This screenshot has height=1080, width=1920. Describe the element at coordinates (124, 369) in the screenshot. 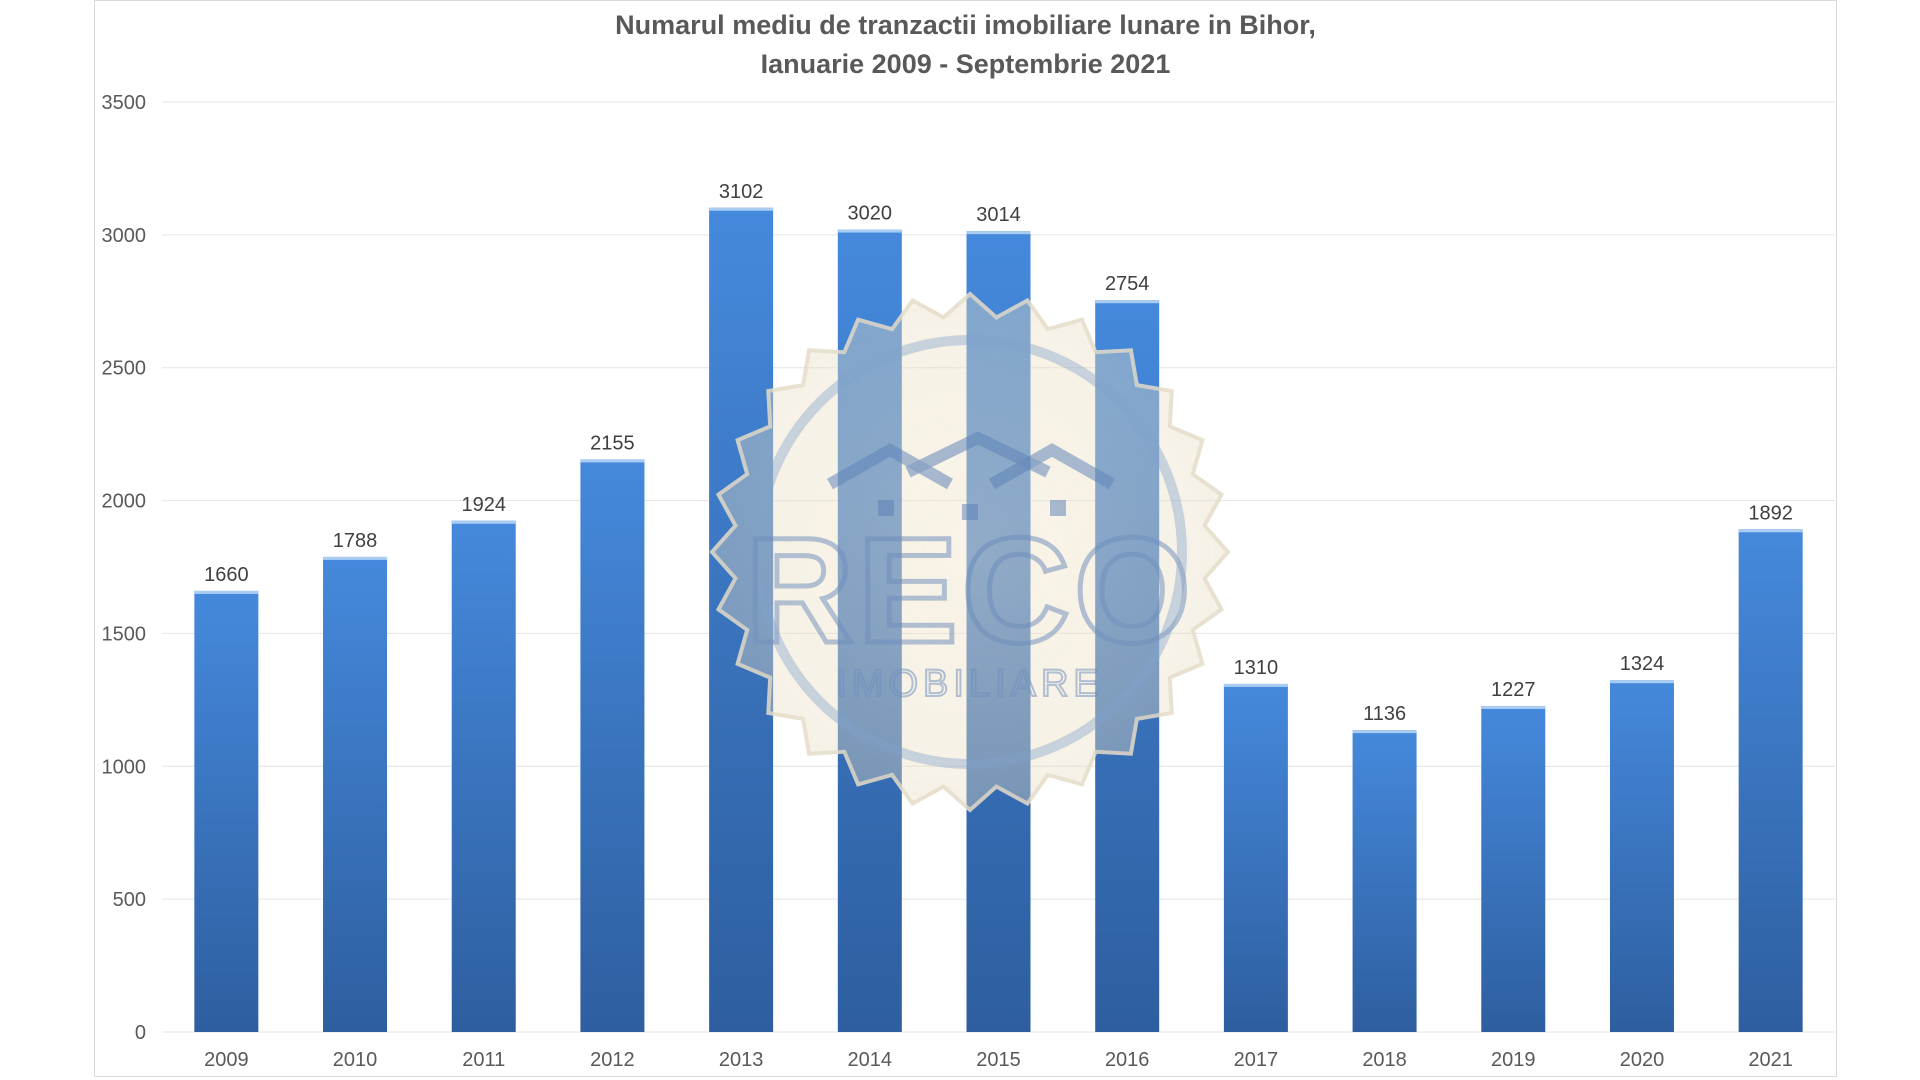

I see `y-tick-label: 2500` at that location.